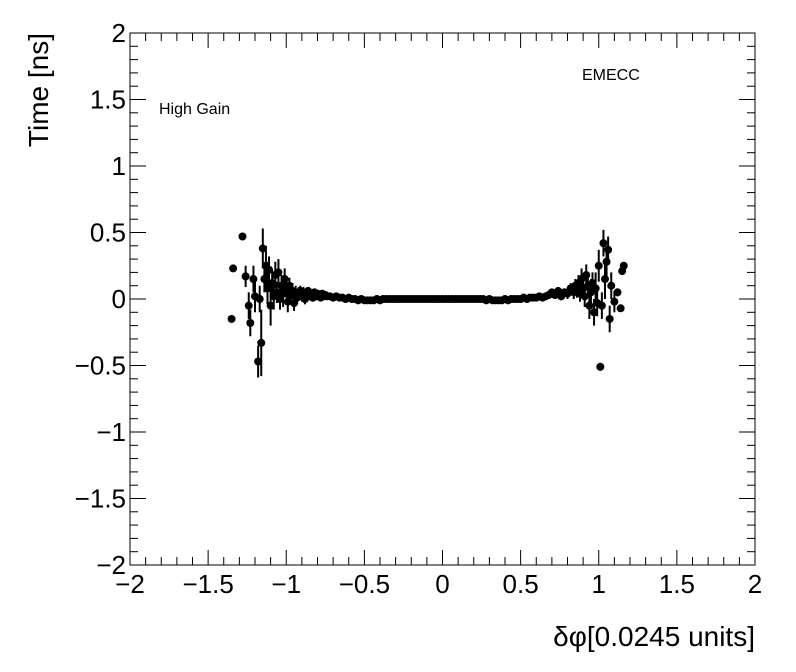  What do you see at coordinates (38, 90) in the screenshot?
I see `y-axis-title: Time [ns]` at bounding box center [38, 90].